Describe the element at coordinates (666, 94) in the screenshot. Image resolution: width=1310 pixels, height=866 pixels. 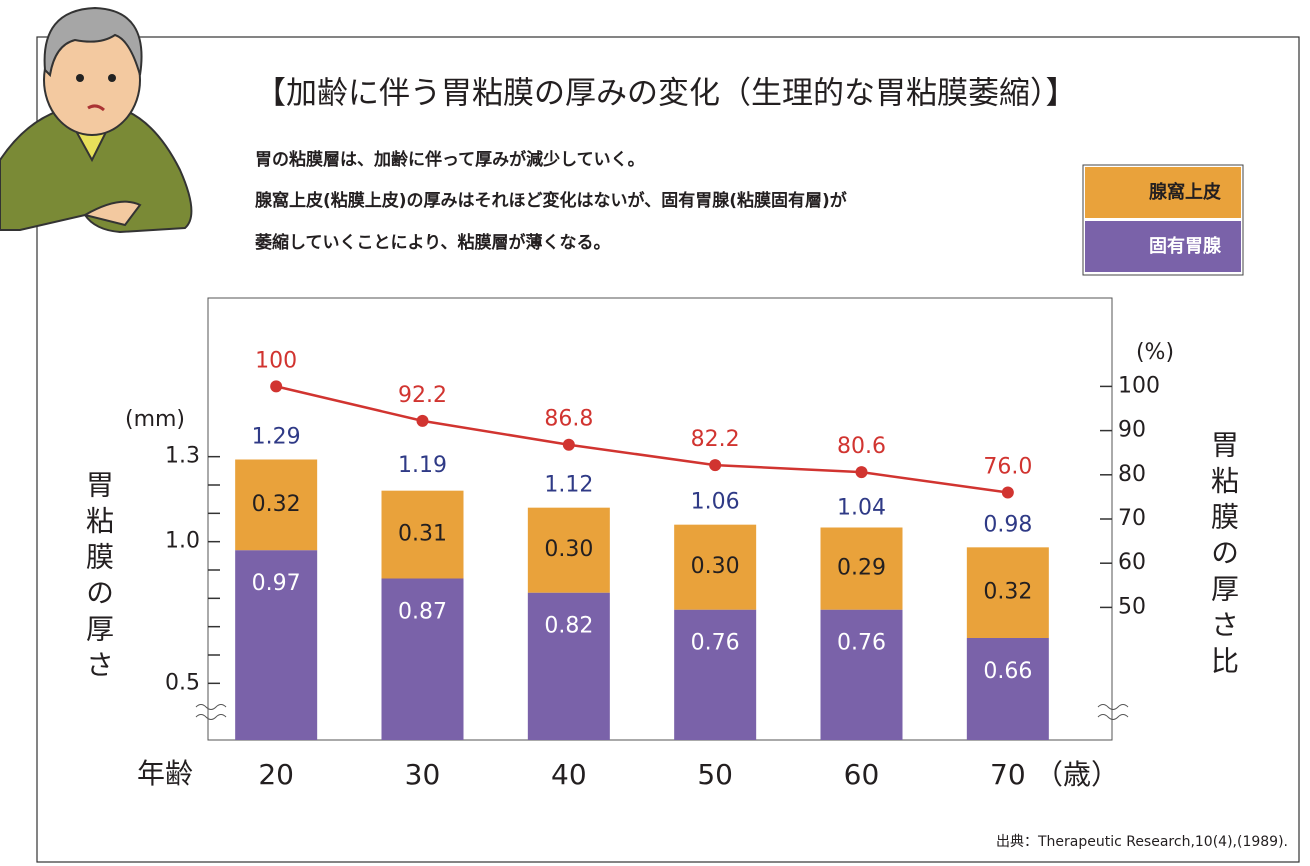
I see `chart-title: 【加齢に伴う胃粘膜の厚みの変化（生理的な胃粘膜萎縮）】` at that location.